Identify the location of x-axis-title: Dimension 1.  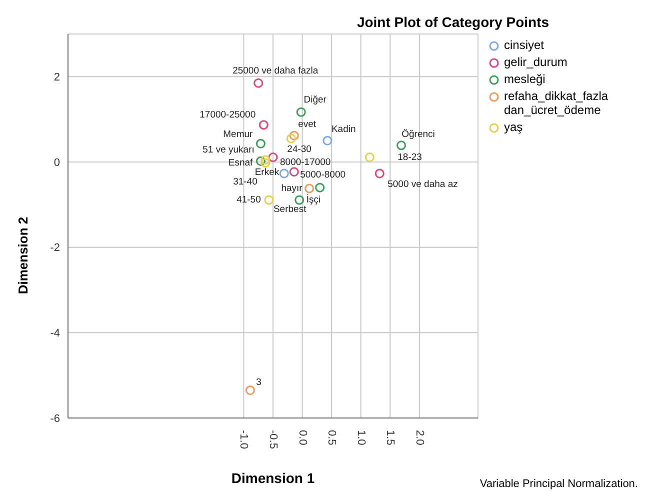
(273, 478).